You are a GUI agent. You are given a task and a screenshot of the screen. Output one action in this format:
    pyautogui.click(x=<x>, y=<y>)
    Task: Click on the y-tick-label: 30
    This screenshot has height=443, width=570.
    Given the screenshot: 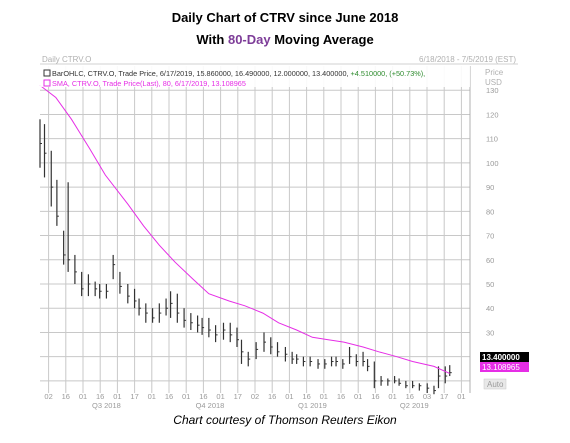 What is the action you would take?
    pyautogui.click(x=490, y=332)
    